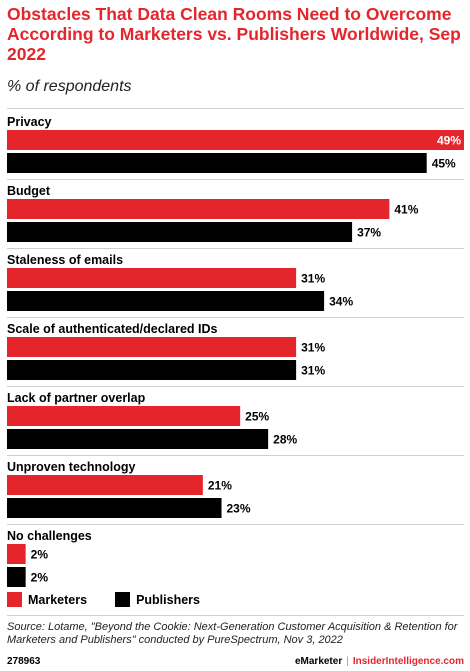 This screenshot has width=470, height=671. I want to click on bar-marketers-scale-of-authenticated-declared-ids, so click(152, 347).